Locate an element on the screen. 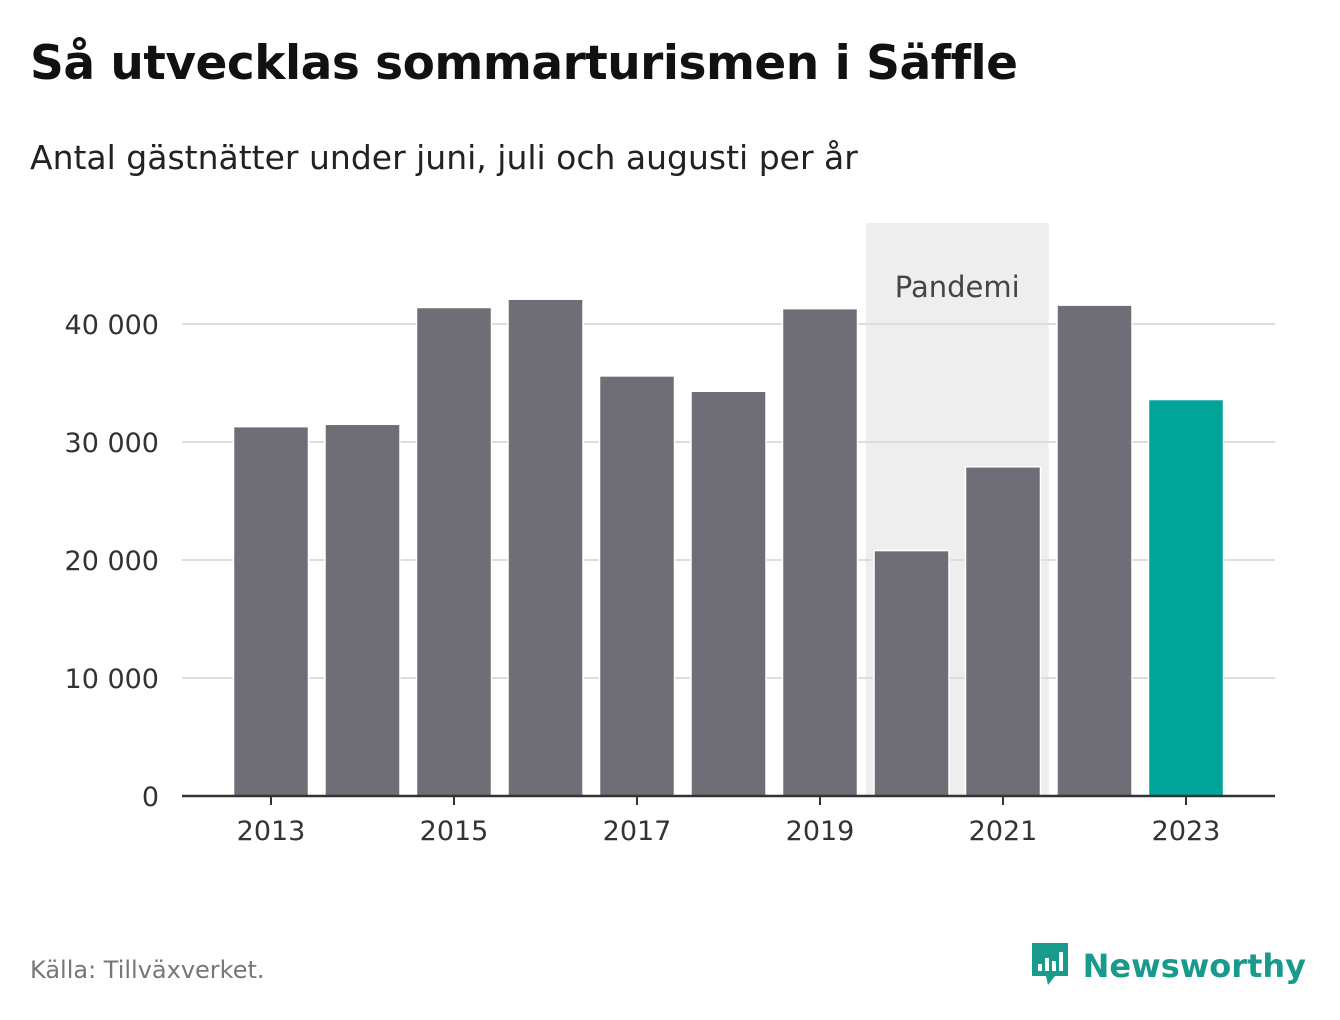 This screenshot has width=1340, height=1020. axis-layer: 2013 2015 2017 2019 2021 2023 is located at coordinates (728, 820).